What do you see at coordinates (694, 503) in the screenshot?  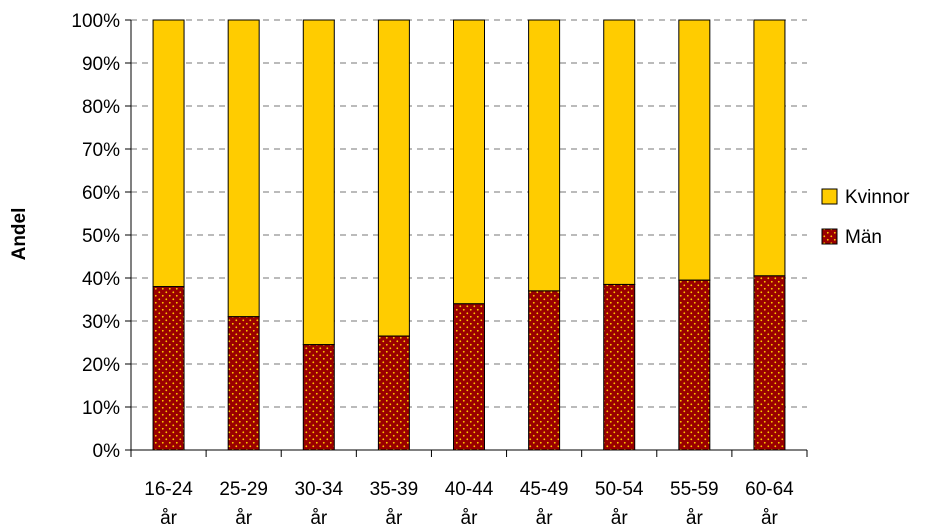 I see `x-tick-label: 55-59 år` at bounding box center [694, 503].